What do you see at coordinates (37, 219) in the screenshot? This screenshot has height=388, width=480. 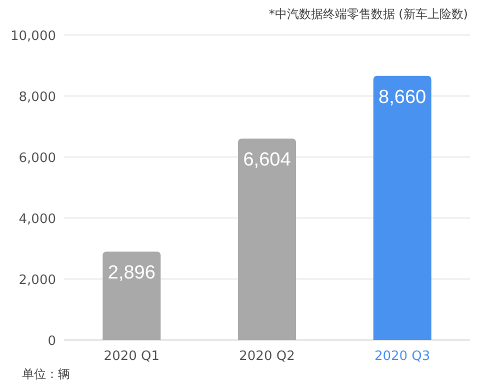 I see `y-tick-label: 4,000` at bounding box center [37, 219].